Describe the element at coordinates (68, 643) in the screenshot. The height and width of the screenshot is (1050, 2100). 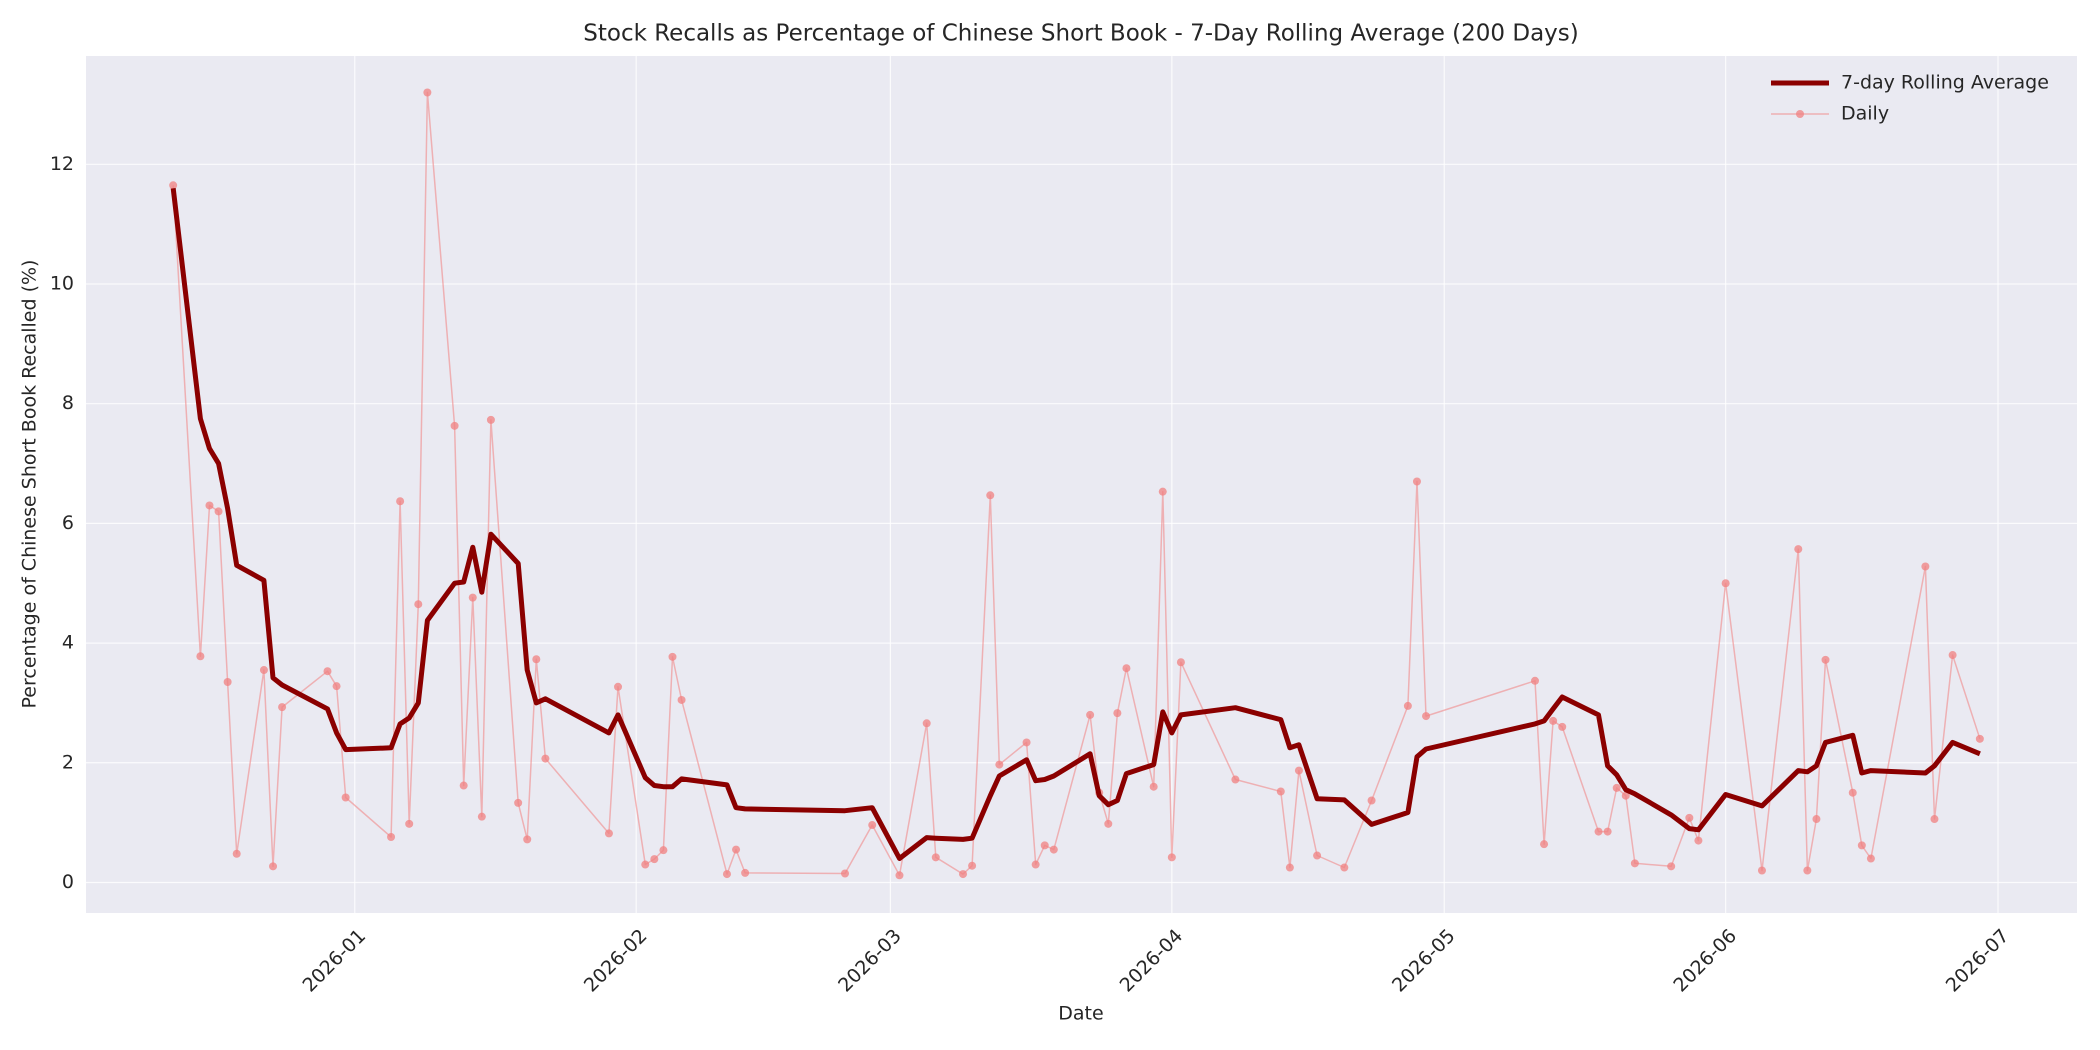
I see `y-tick-label: 4` at that location.